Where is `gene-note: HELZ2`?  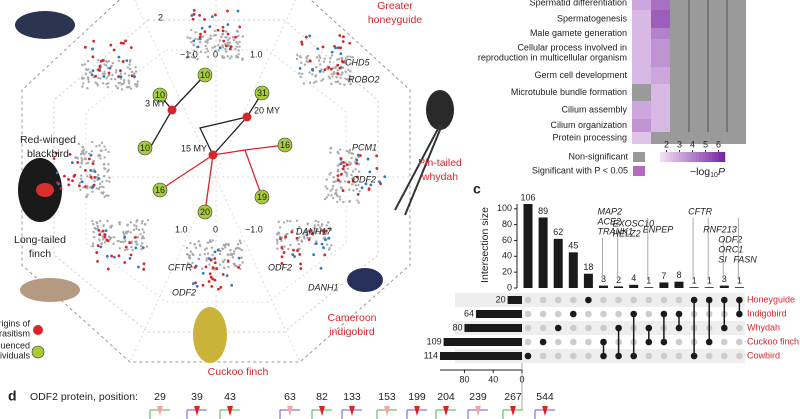
gene-note: HELZ2 is located at coordinates (627, 233).